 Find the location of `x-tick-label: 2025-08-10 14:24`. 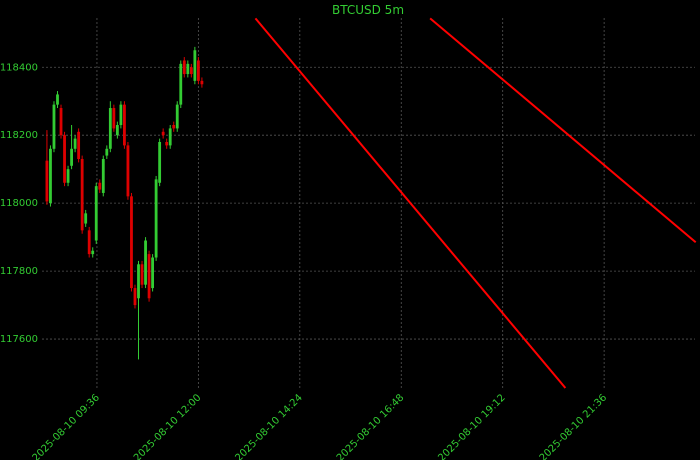

x-tick-label: 2025-08-10 14:24 is located at coordinates (269, 426).